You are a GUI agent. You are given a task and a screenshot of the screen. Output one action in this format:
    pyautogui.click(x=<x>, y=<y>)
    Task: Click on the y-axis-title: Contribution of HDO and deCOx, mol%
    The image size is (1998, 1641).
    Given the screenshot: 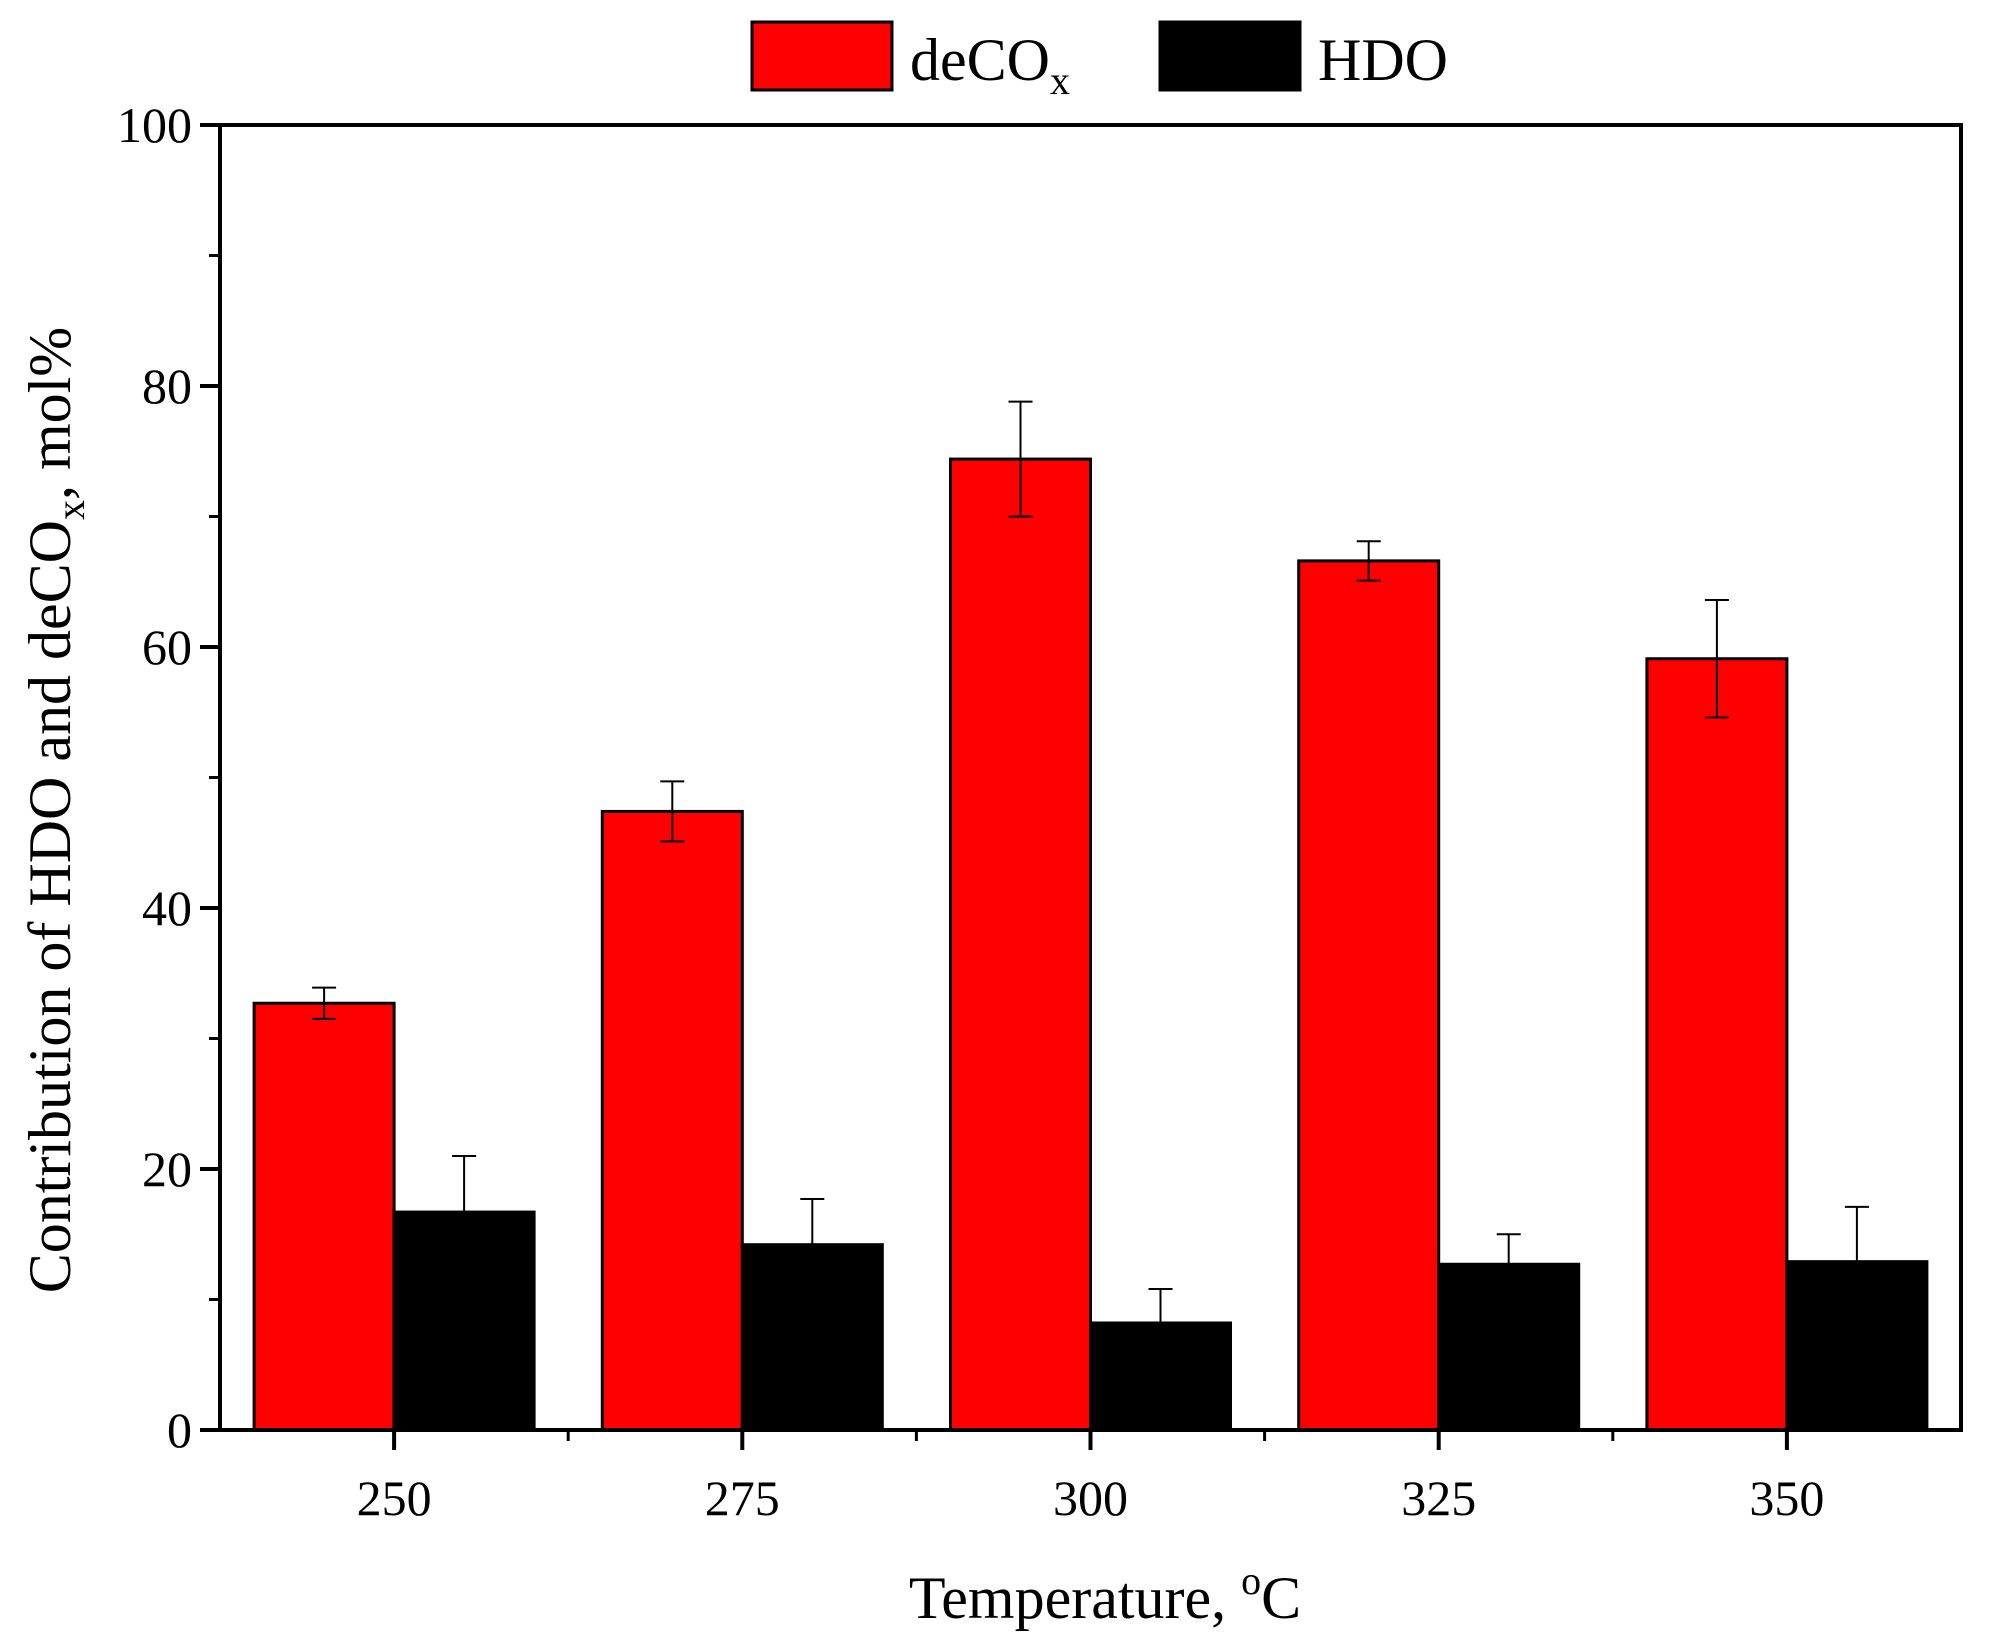 What is the action you would take?
    pyautogui.click(x=55, y=810)
    